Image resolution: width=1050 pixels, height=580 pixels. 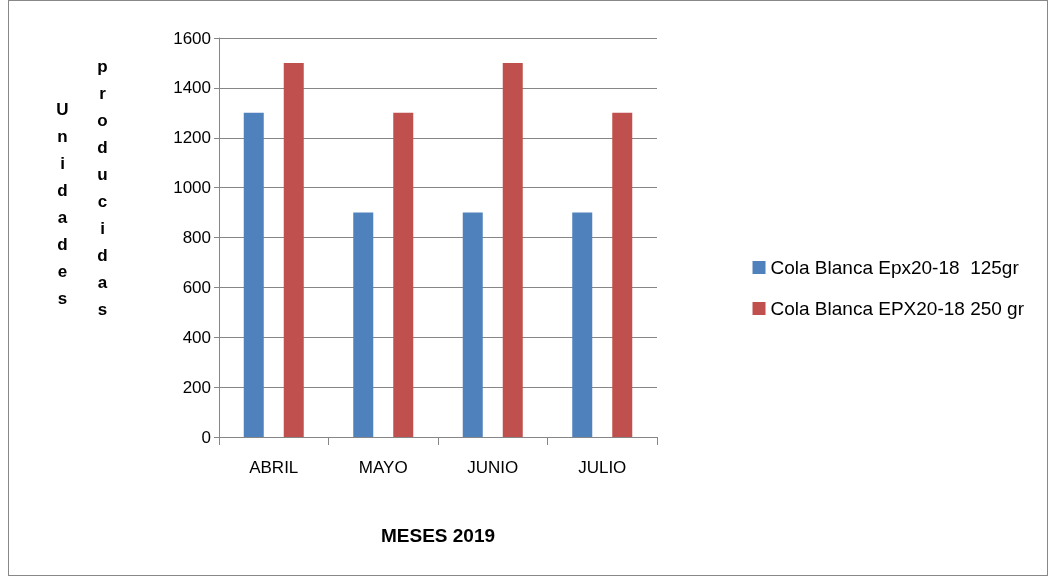 What do you see at coordinates (82, 192) in the screenshot?
I see `text: Unidades producidas` at bounding box center [82, 192].